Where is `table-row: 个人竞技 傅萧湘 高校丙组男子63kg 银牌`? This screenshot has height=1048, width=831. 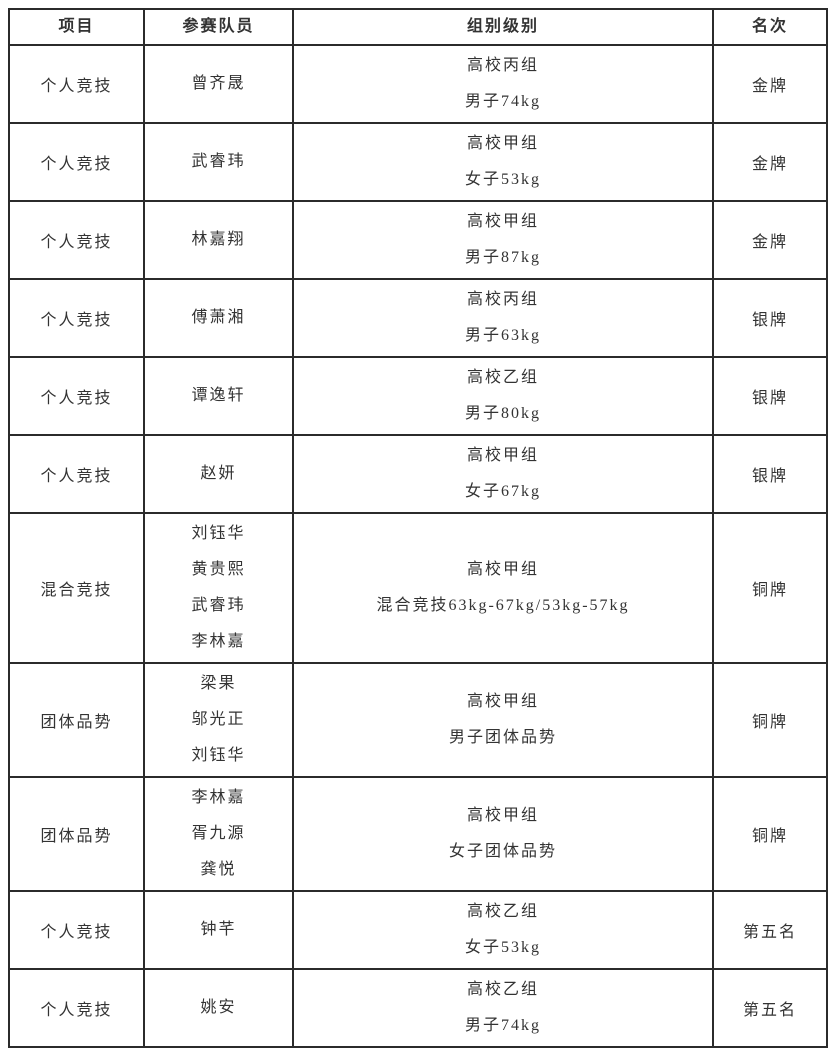 table-row: 个人竞技 傅萧湘 高校丙组男子63kg 银牌 is located at coordinates (418, 318).